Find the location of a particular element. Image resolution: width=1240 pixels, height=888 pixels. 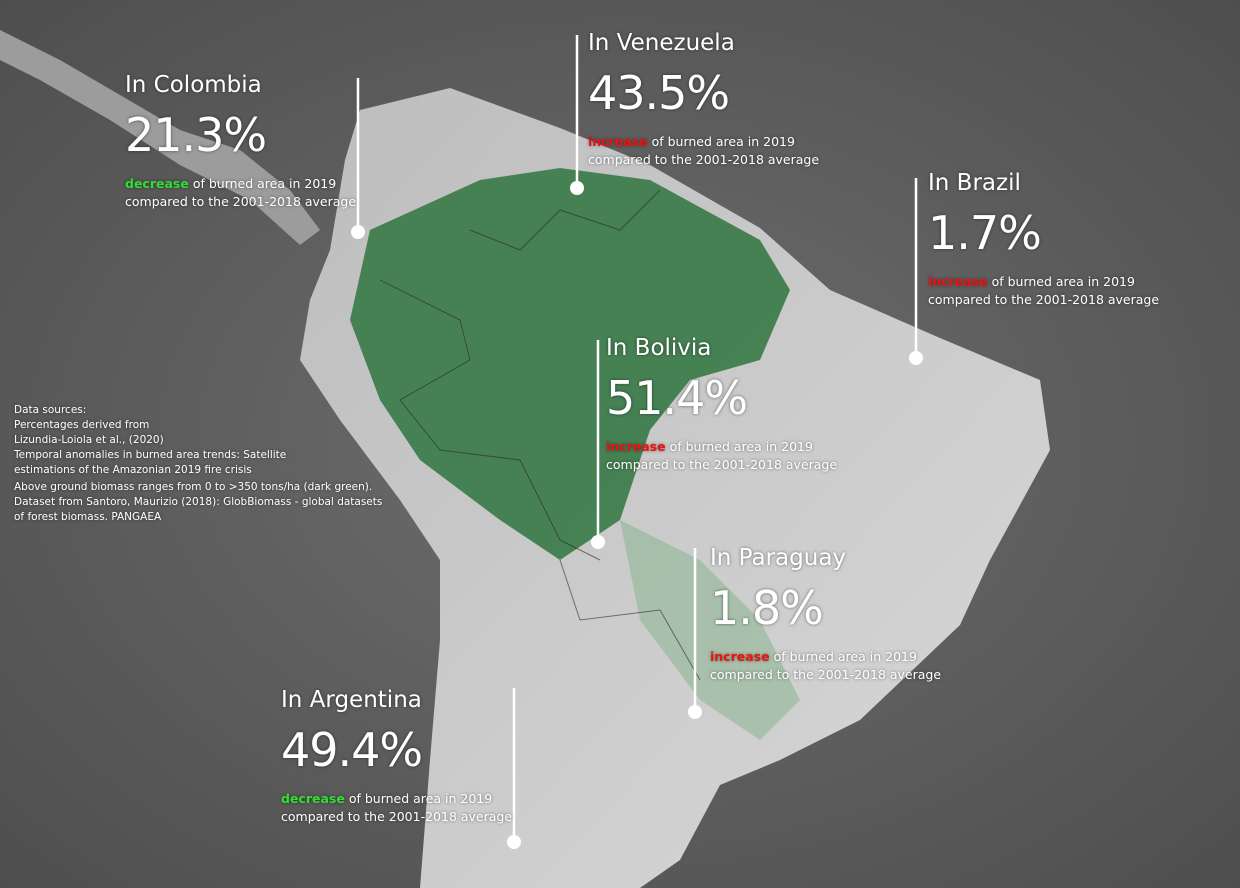

country-title: In Argentina is located at coordinates (351, 700).